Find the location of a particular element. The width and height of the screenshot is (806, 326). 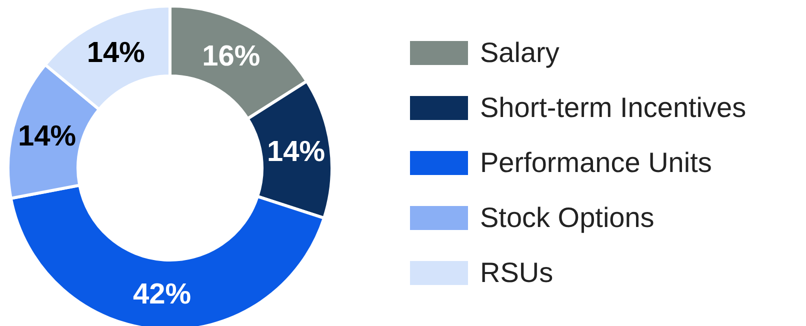

legend-label: Salary is located at coordinates (520, 52).